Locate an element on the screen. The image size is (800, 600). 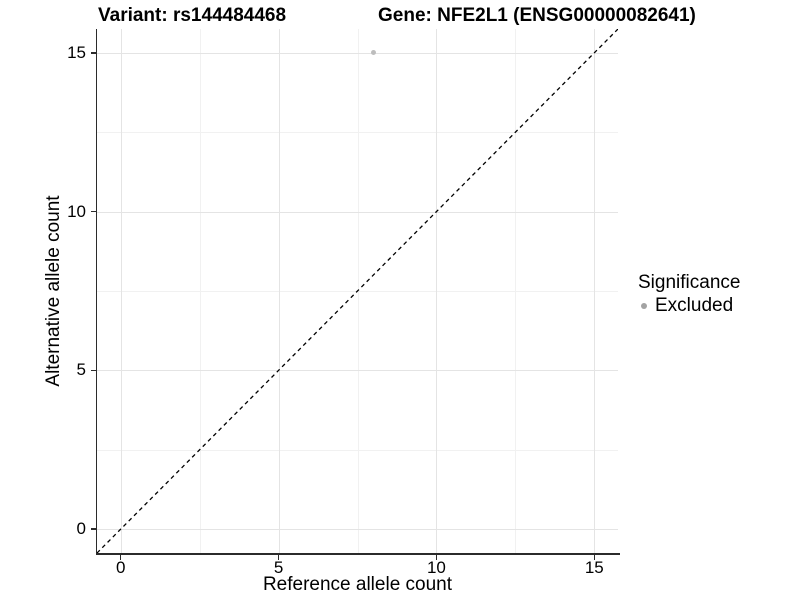
legend-item-label: Excluded is located at coordinates (694, 305).